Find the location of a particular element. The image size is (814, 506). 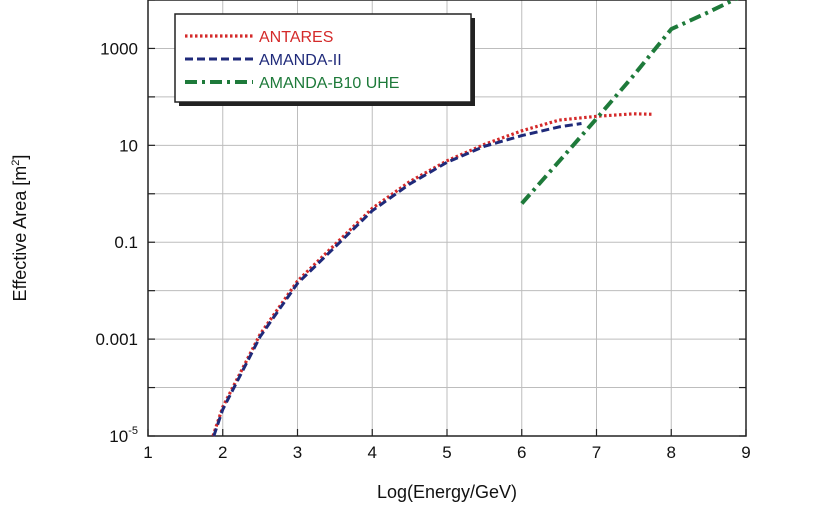

legend-label-amanda-ii: AMANDA-II is located at coordinates (300, 60).